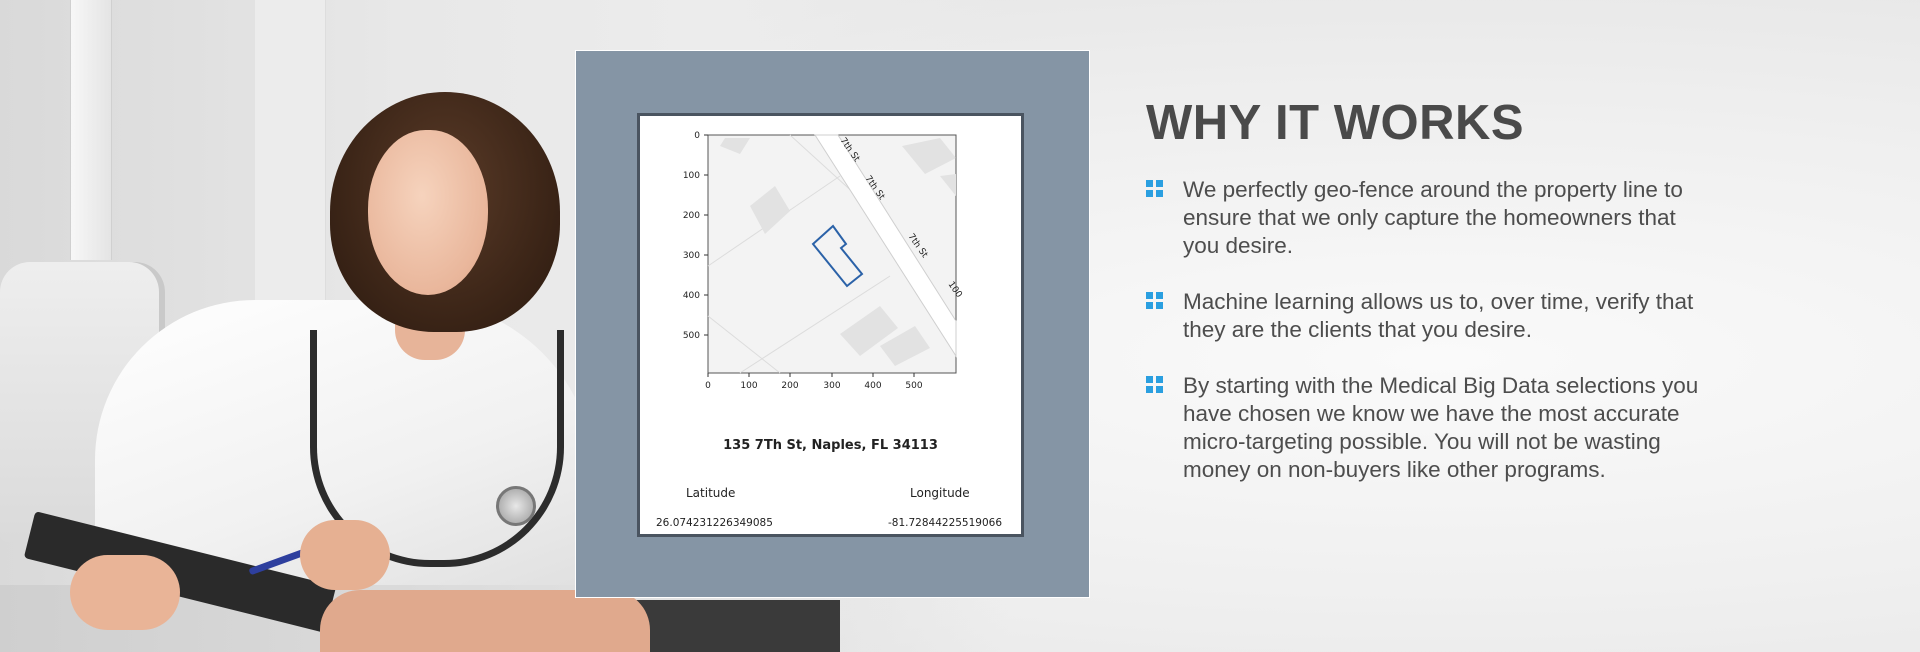  I want to click on y-tick-label: 0, so click(697, 136).